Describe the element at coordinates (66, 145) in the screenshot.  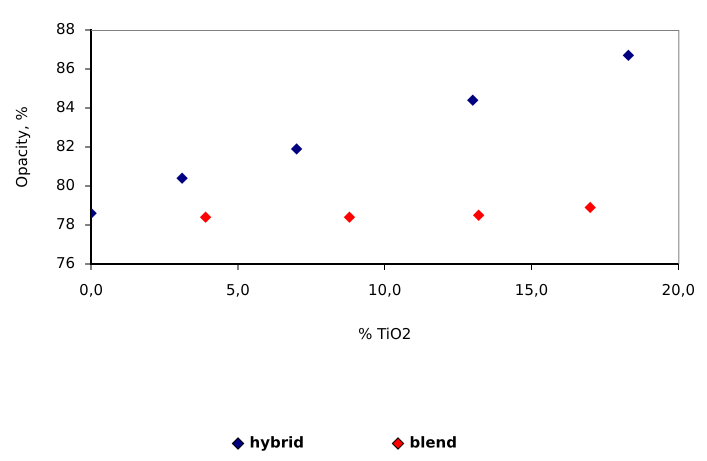
I see `y-tick-label: 82` at that location.